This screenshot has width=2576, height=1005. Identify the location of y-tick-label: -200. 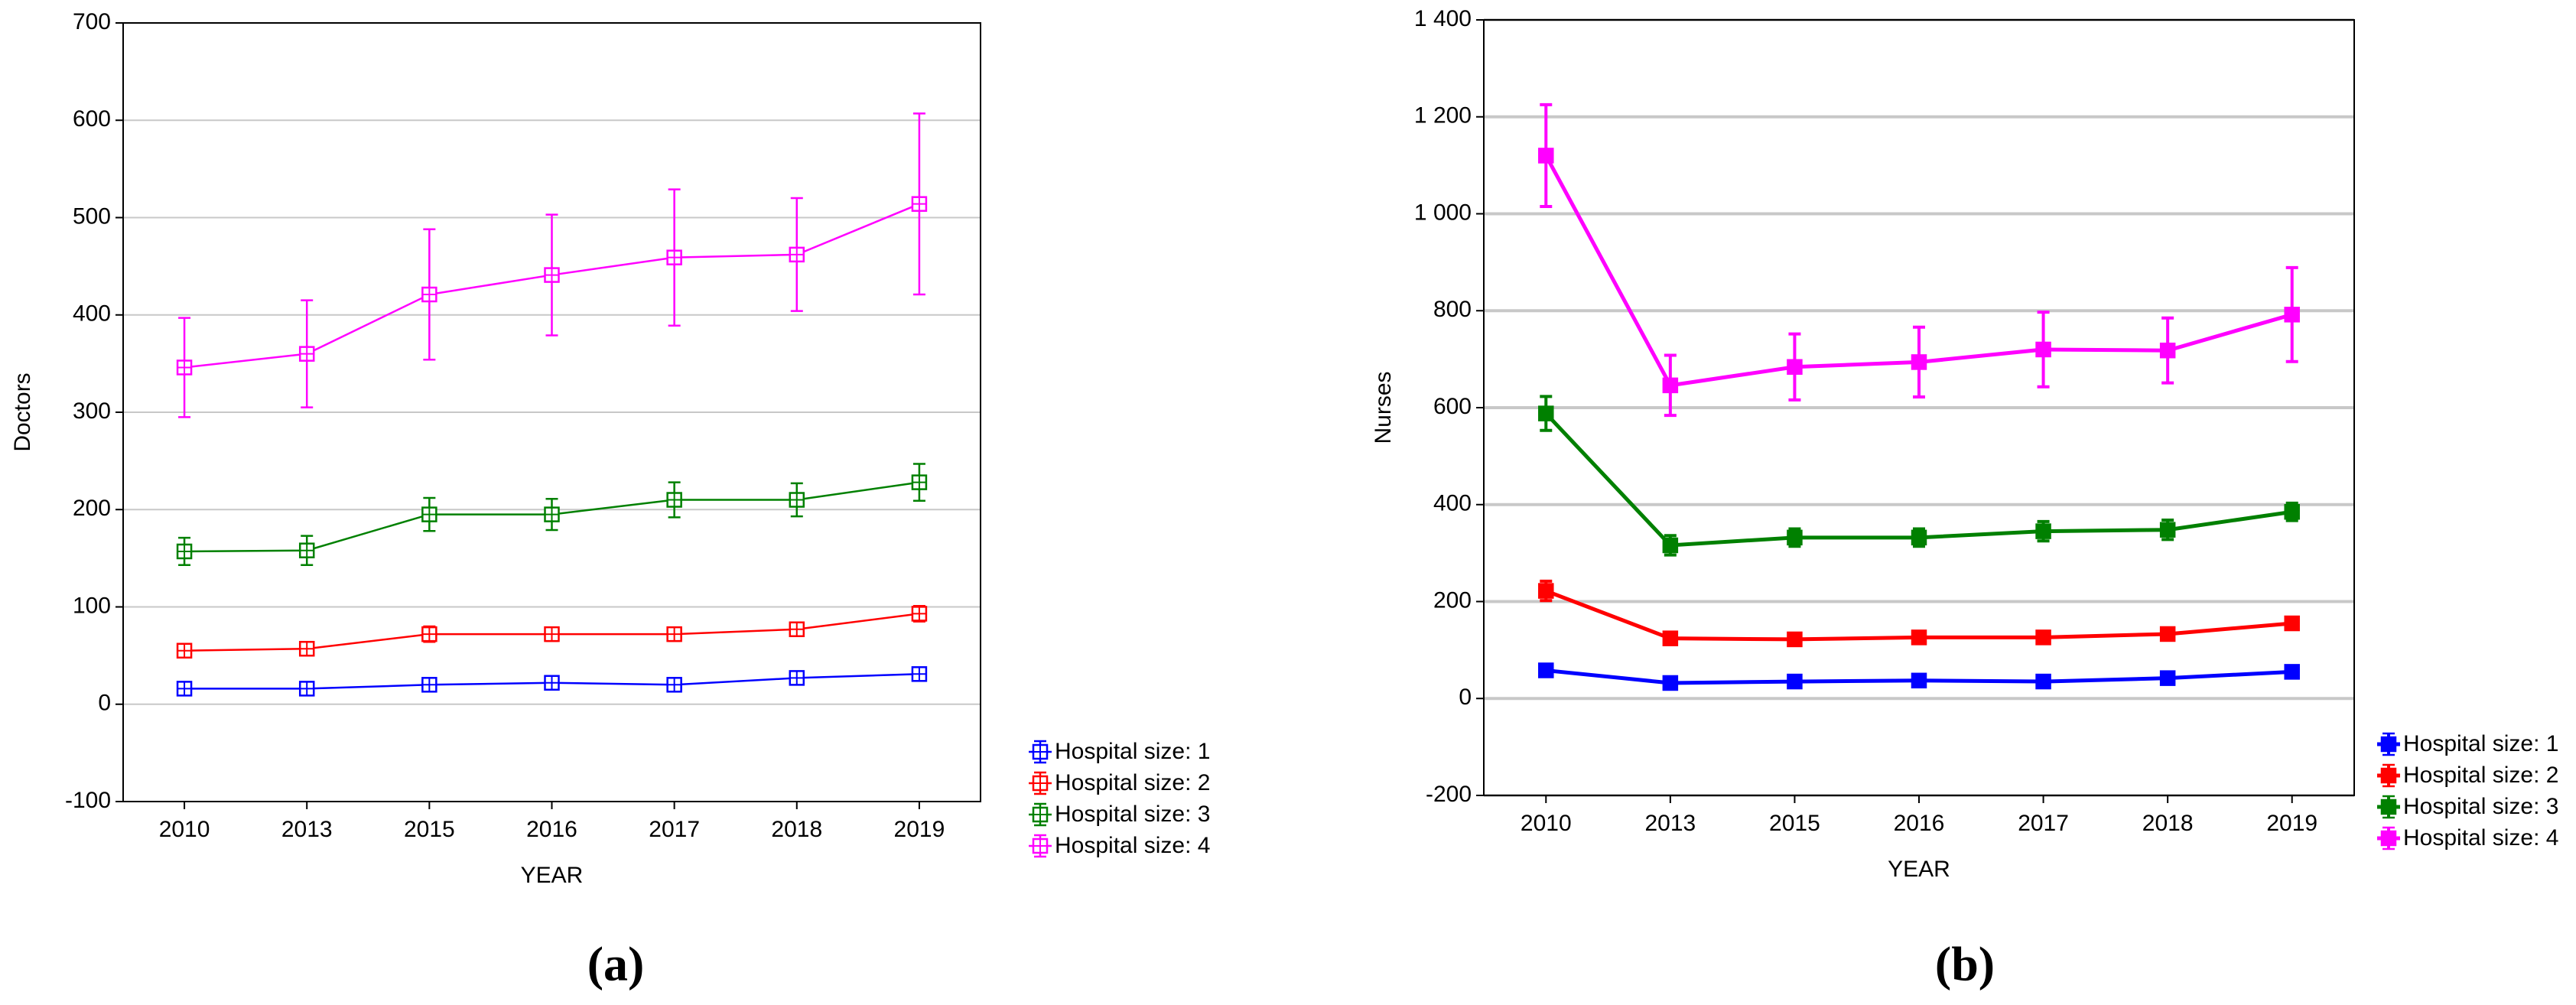
(1449, 794).